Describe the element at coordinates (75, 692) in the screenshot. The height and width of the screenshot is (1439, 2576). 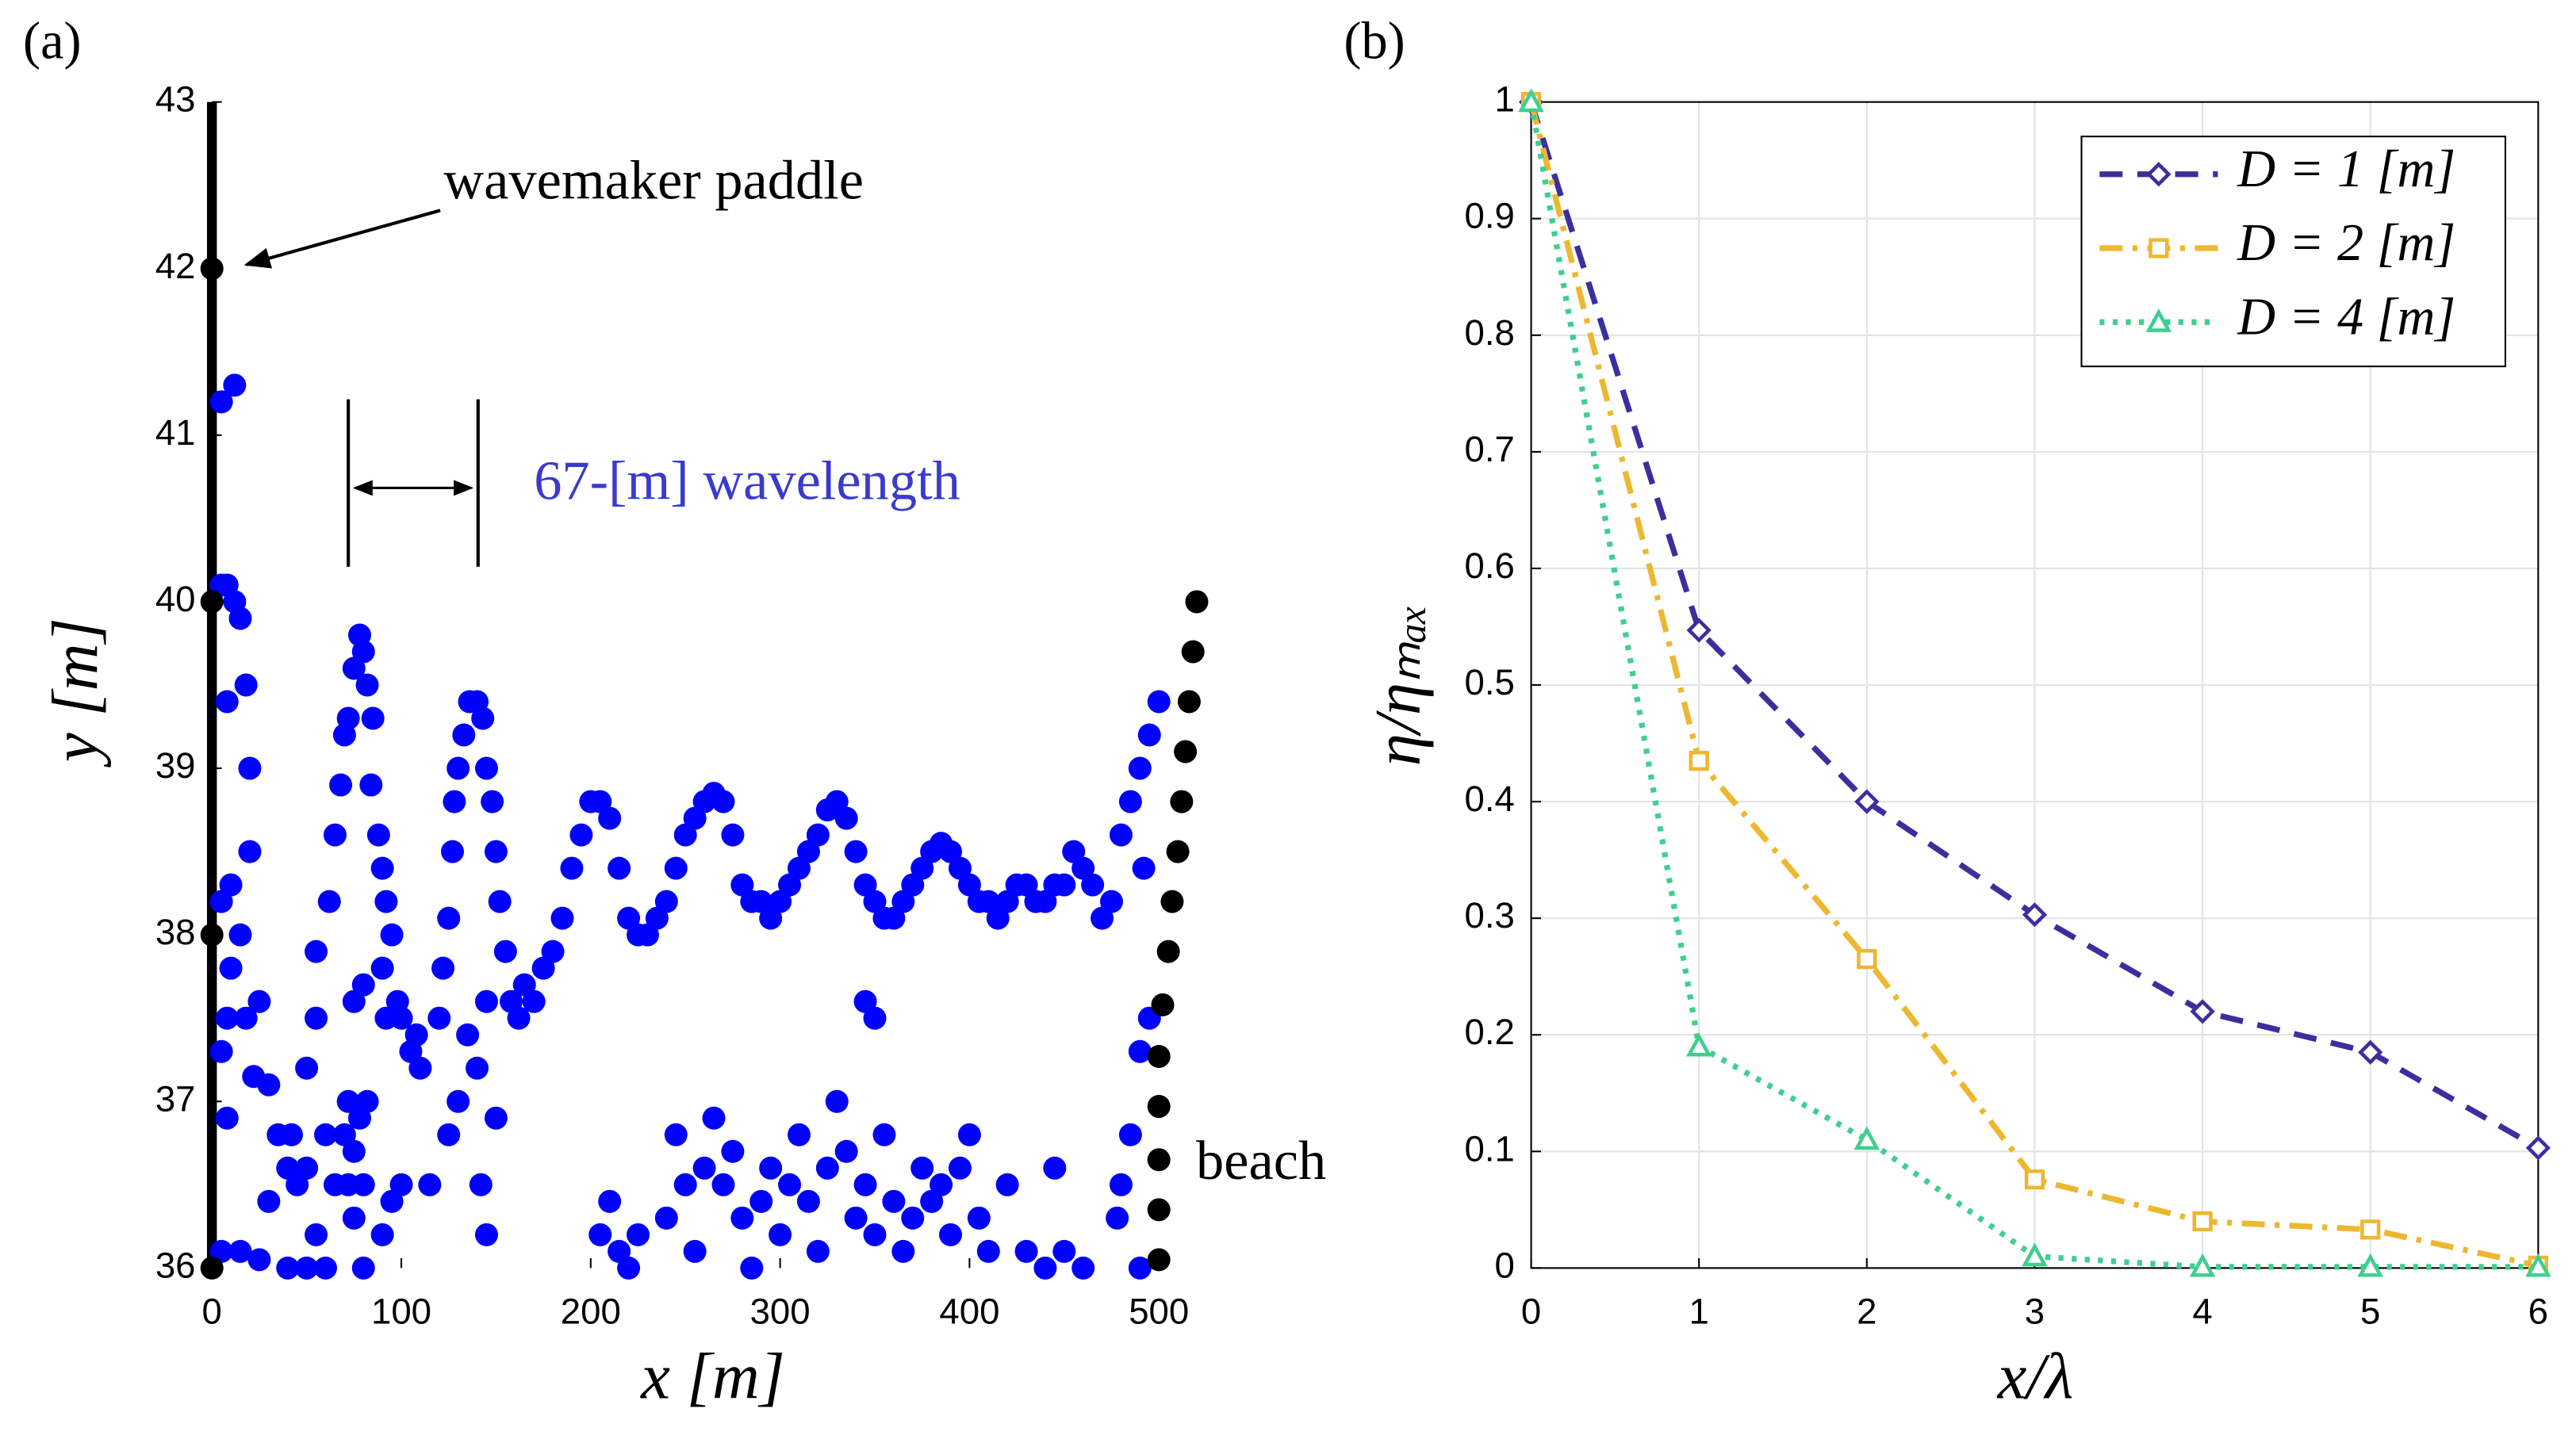
I see `y-axis-label: y [m]` at that location.